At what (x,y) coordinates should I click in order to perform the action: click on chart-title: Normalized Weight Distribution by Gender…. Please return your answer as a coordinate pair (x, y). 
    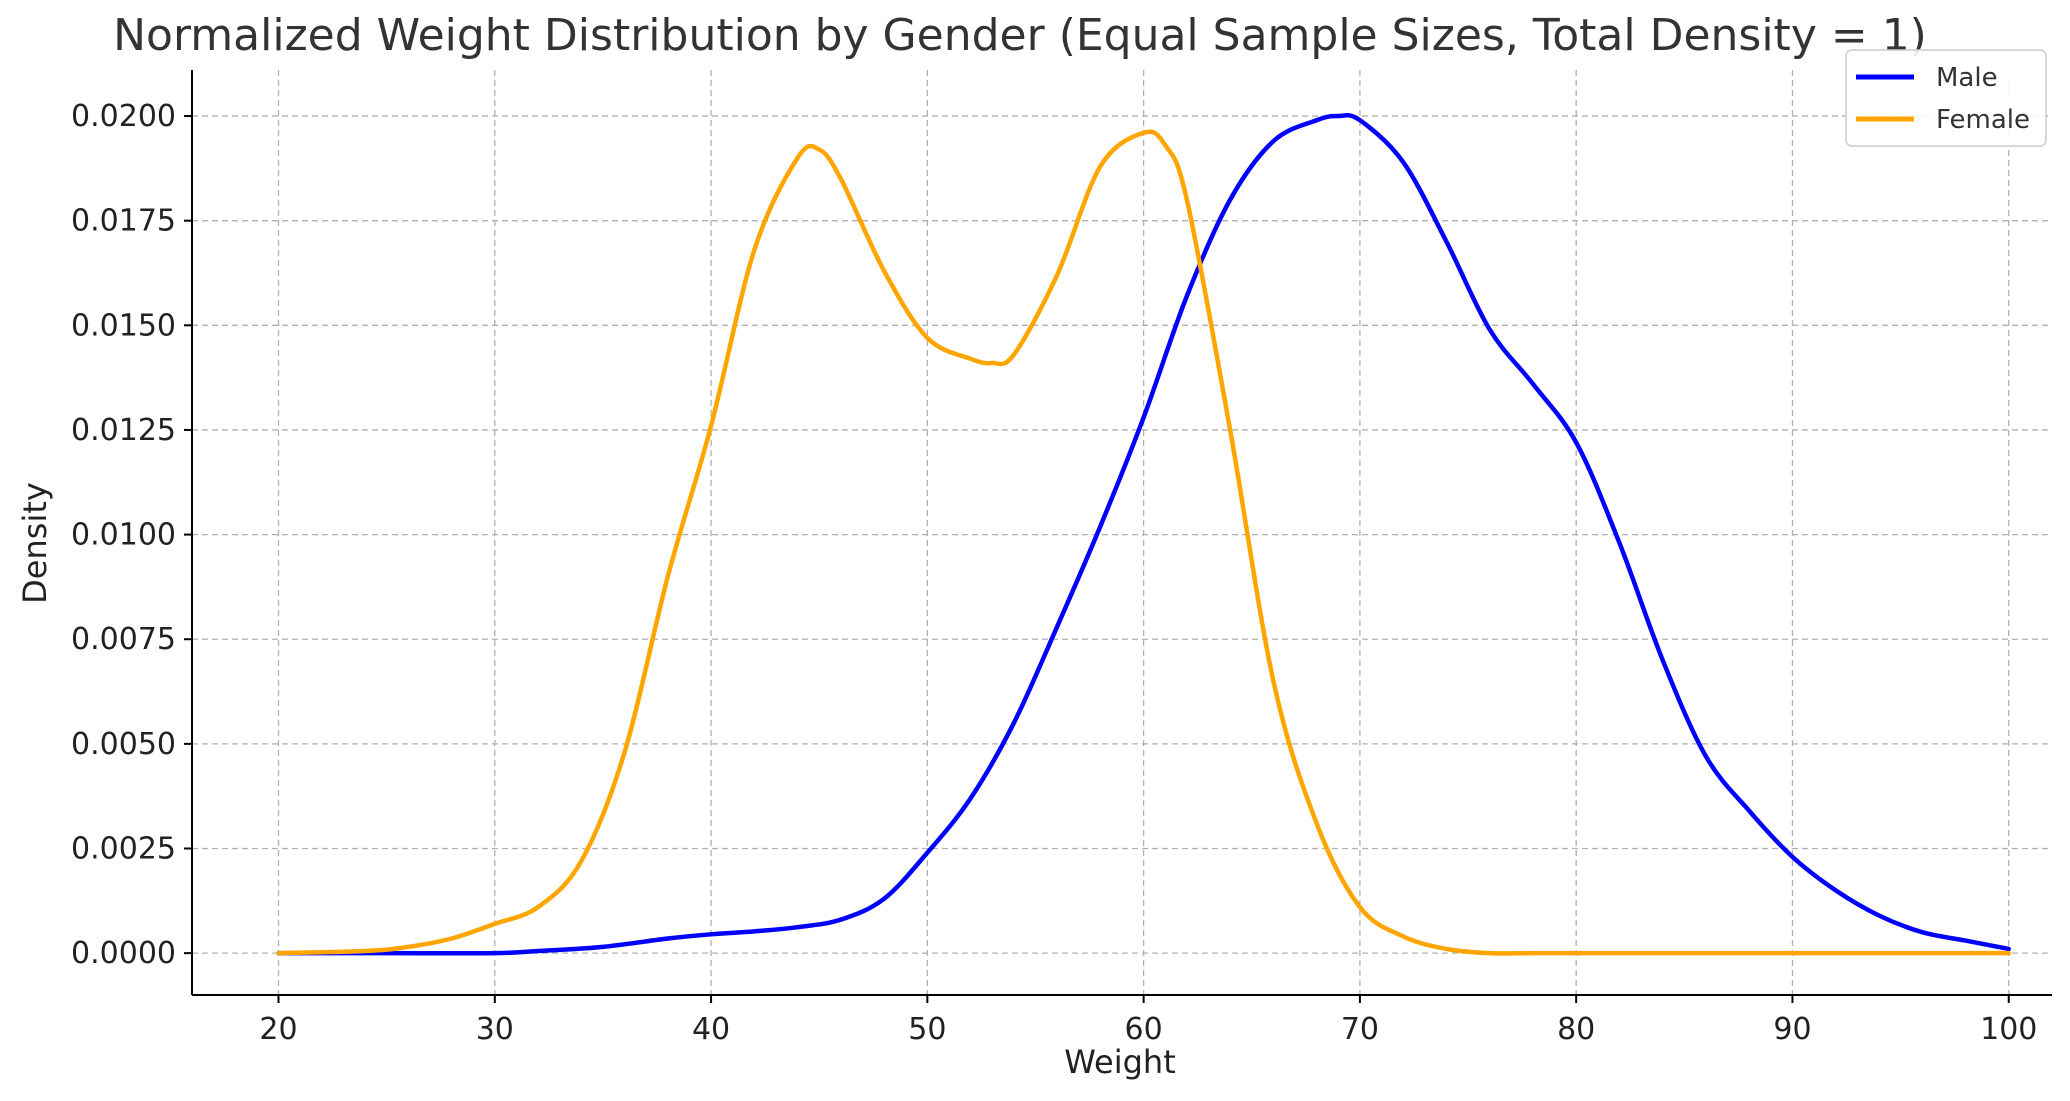
    Looking at the image, I should click on (1020, 35).